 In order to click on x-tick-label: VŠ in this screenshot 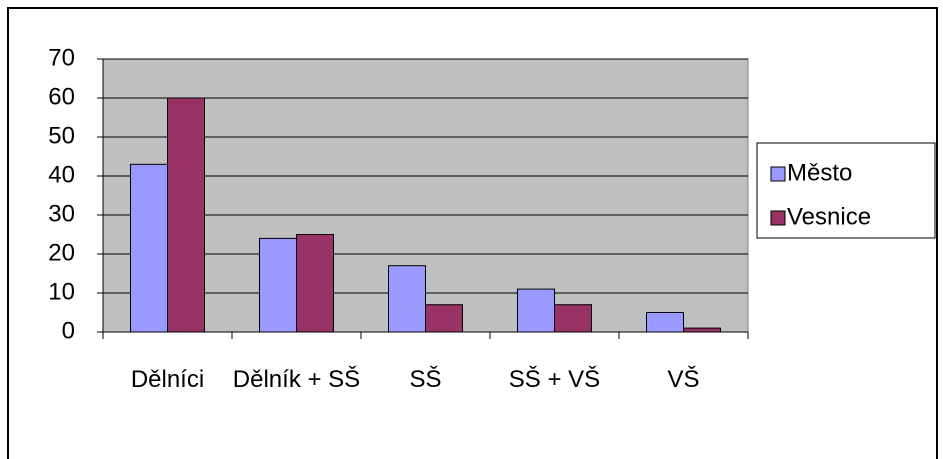, I will do `click(683, 379)`.